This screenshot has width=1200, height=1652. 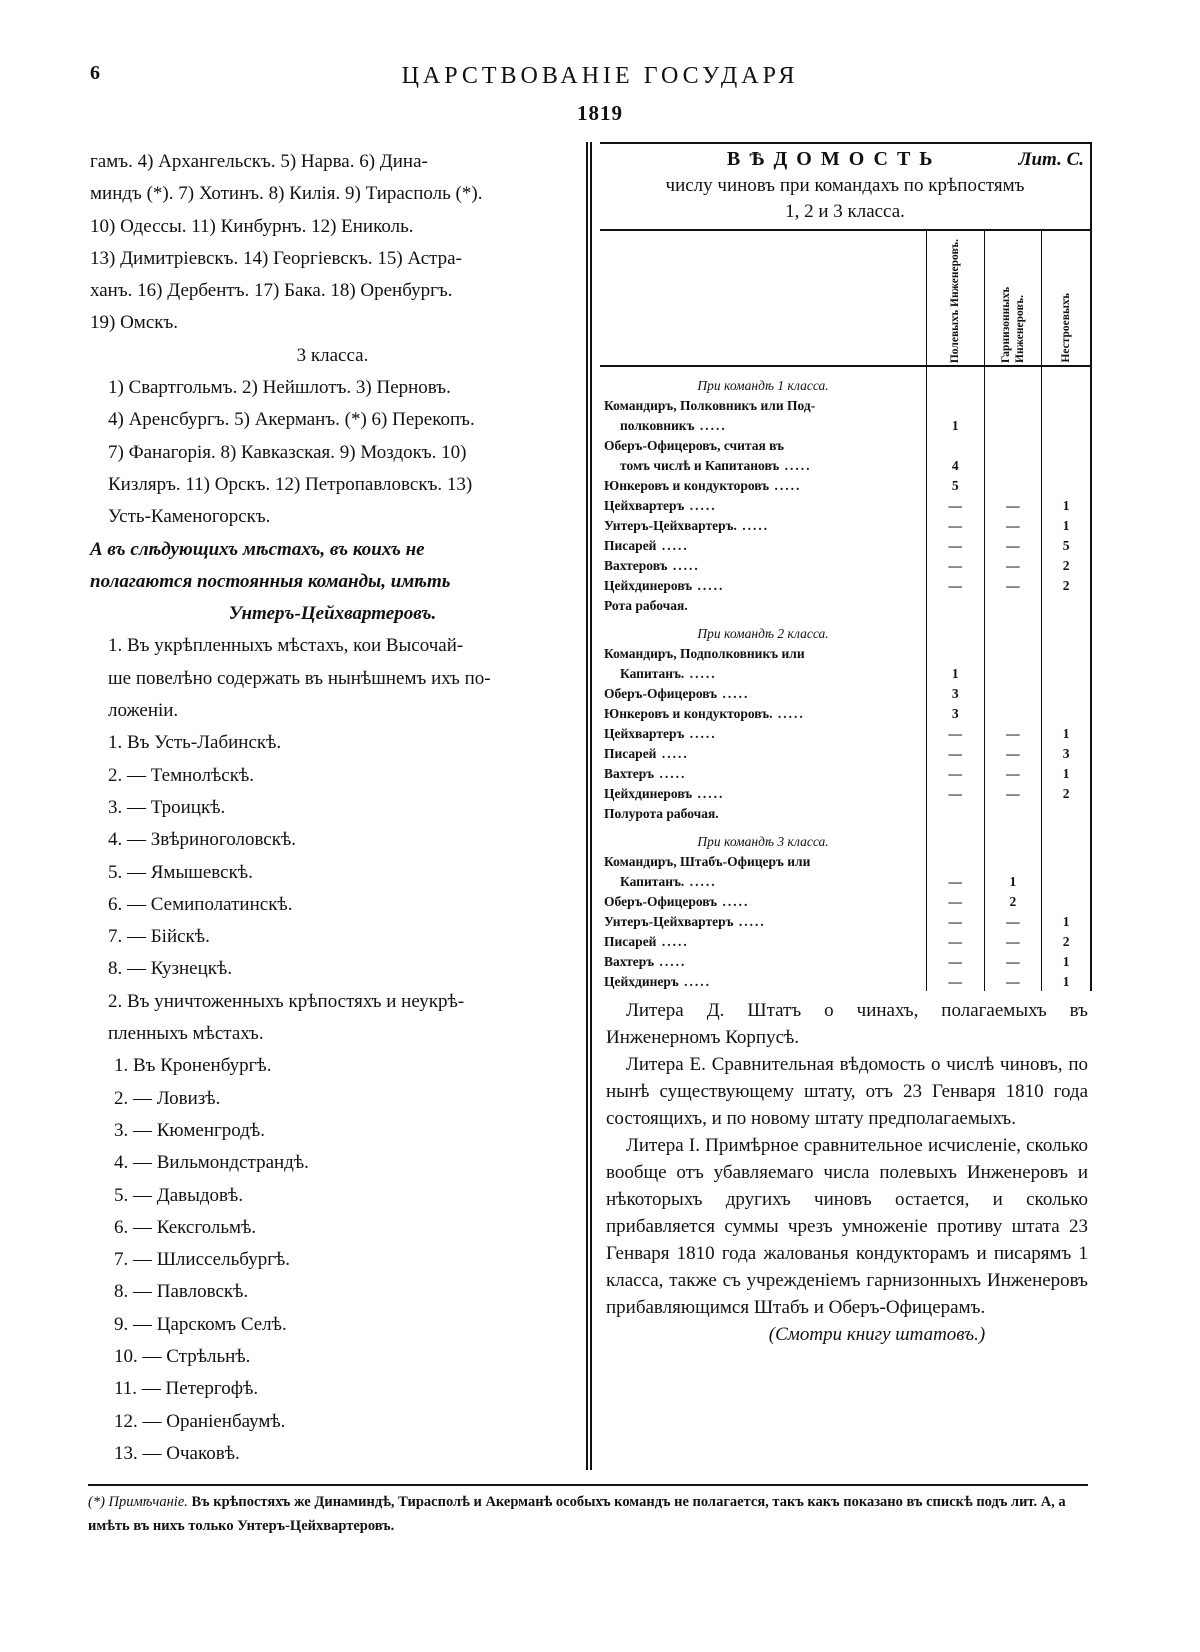 What do you see at coordinates (200, 904) in the screenshot?
I see `list-item: 6. — Семиполатинскѣ.` at bounding box center [200, 904].